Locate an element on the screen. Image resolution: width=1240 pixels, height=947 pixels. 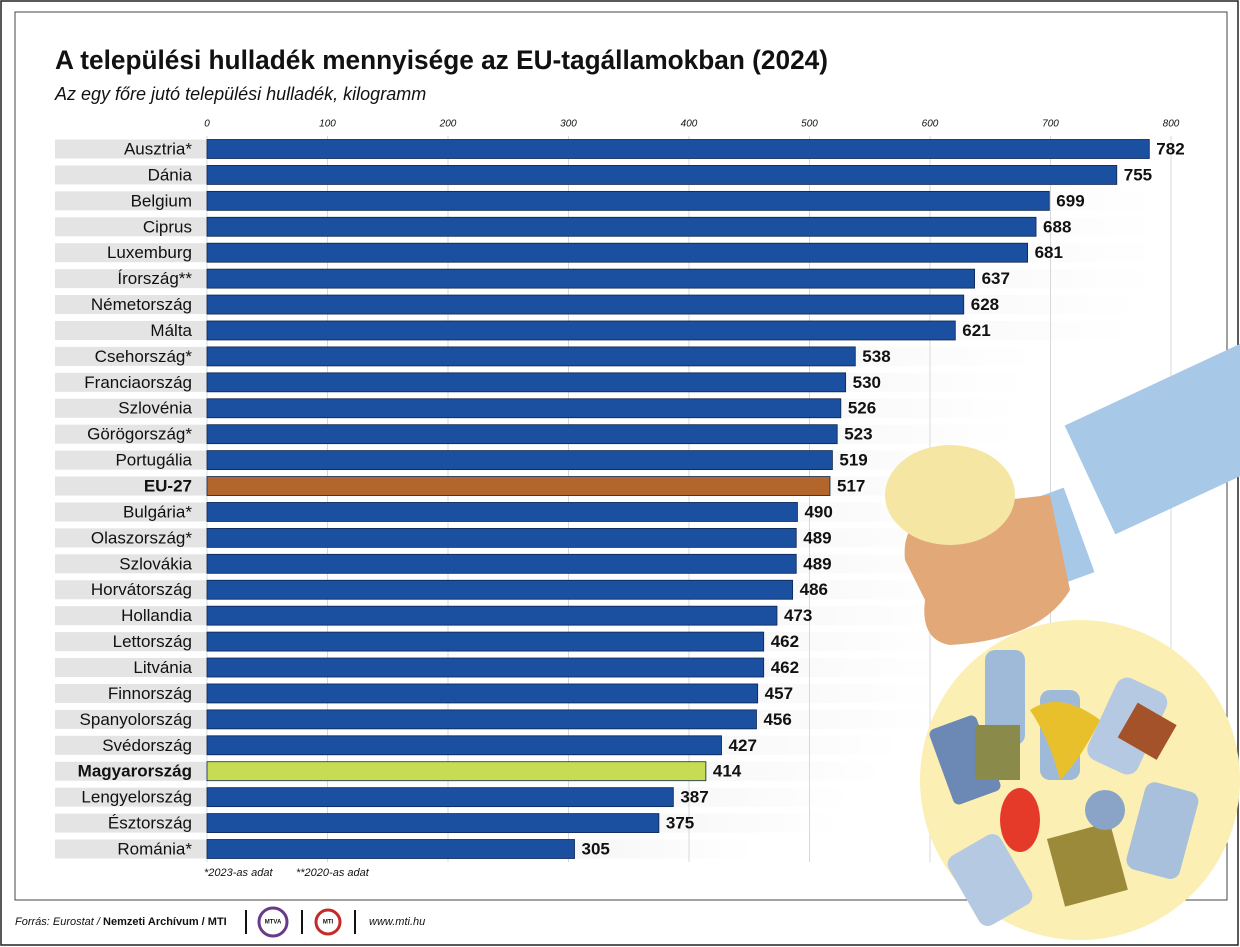
value-label: 517 is located at coordinates (851, 486).